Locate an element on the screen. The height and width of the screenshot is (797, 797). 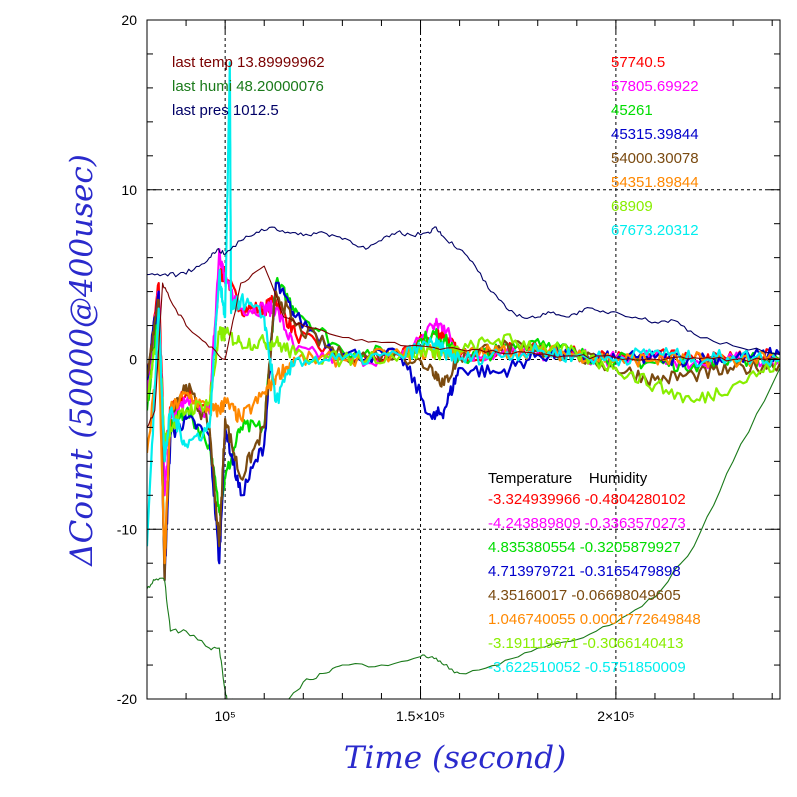
offset-value-label: 57805.69922 is located at coordinates (655, 86).